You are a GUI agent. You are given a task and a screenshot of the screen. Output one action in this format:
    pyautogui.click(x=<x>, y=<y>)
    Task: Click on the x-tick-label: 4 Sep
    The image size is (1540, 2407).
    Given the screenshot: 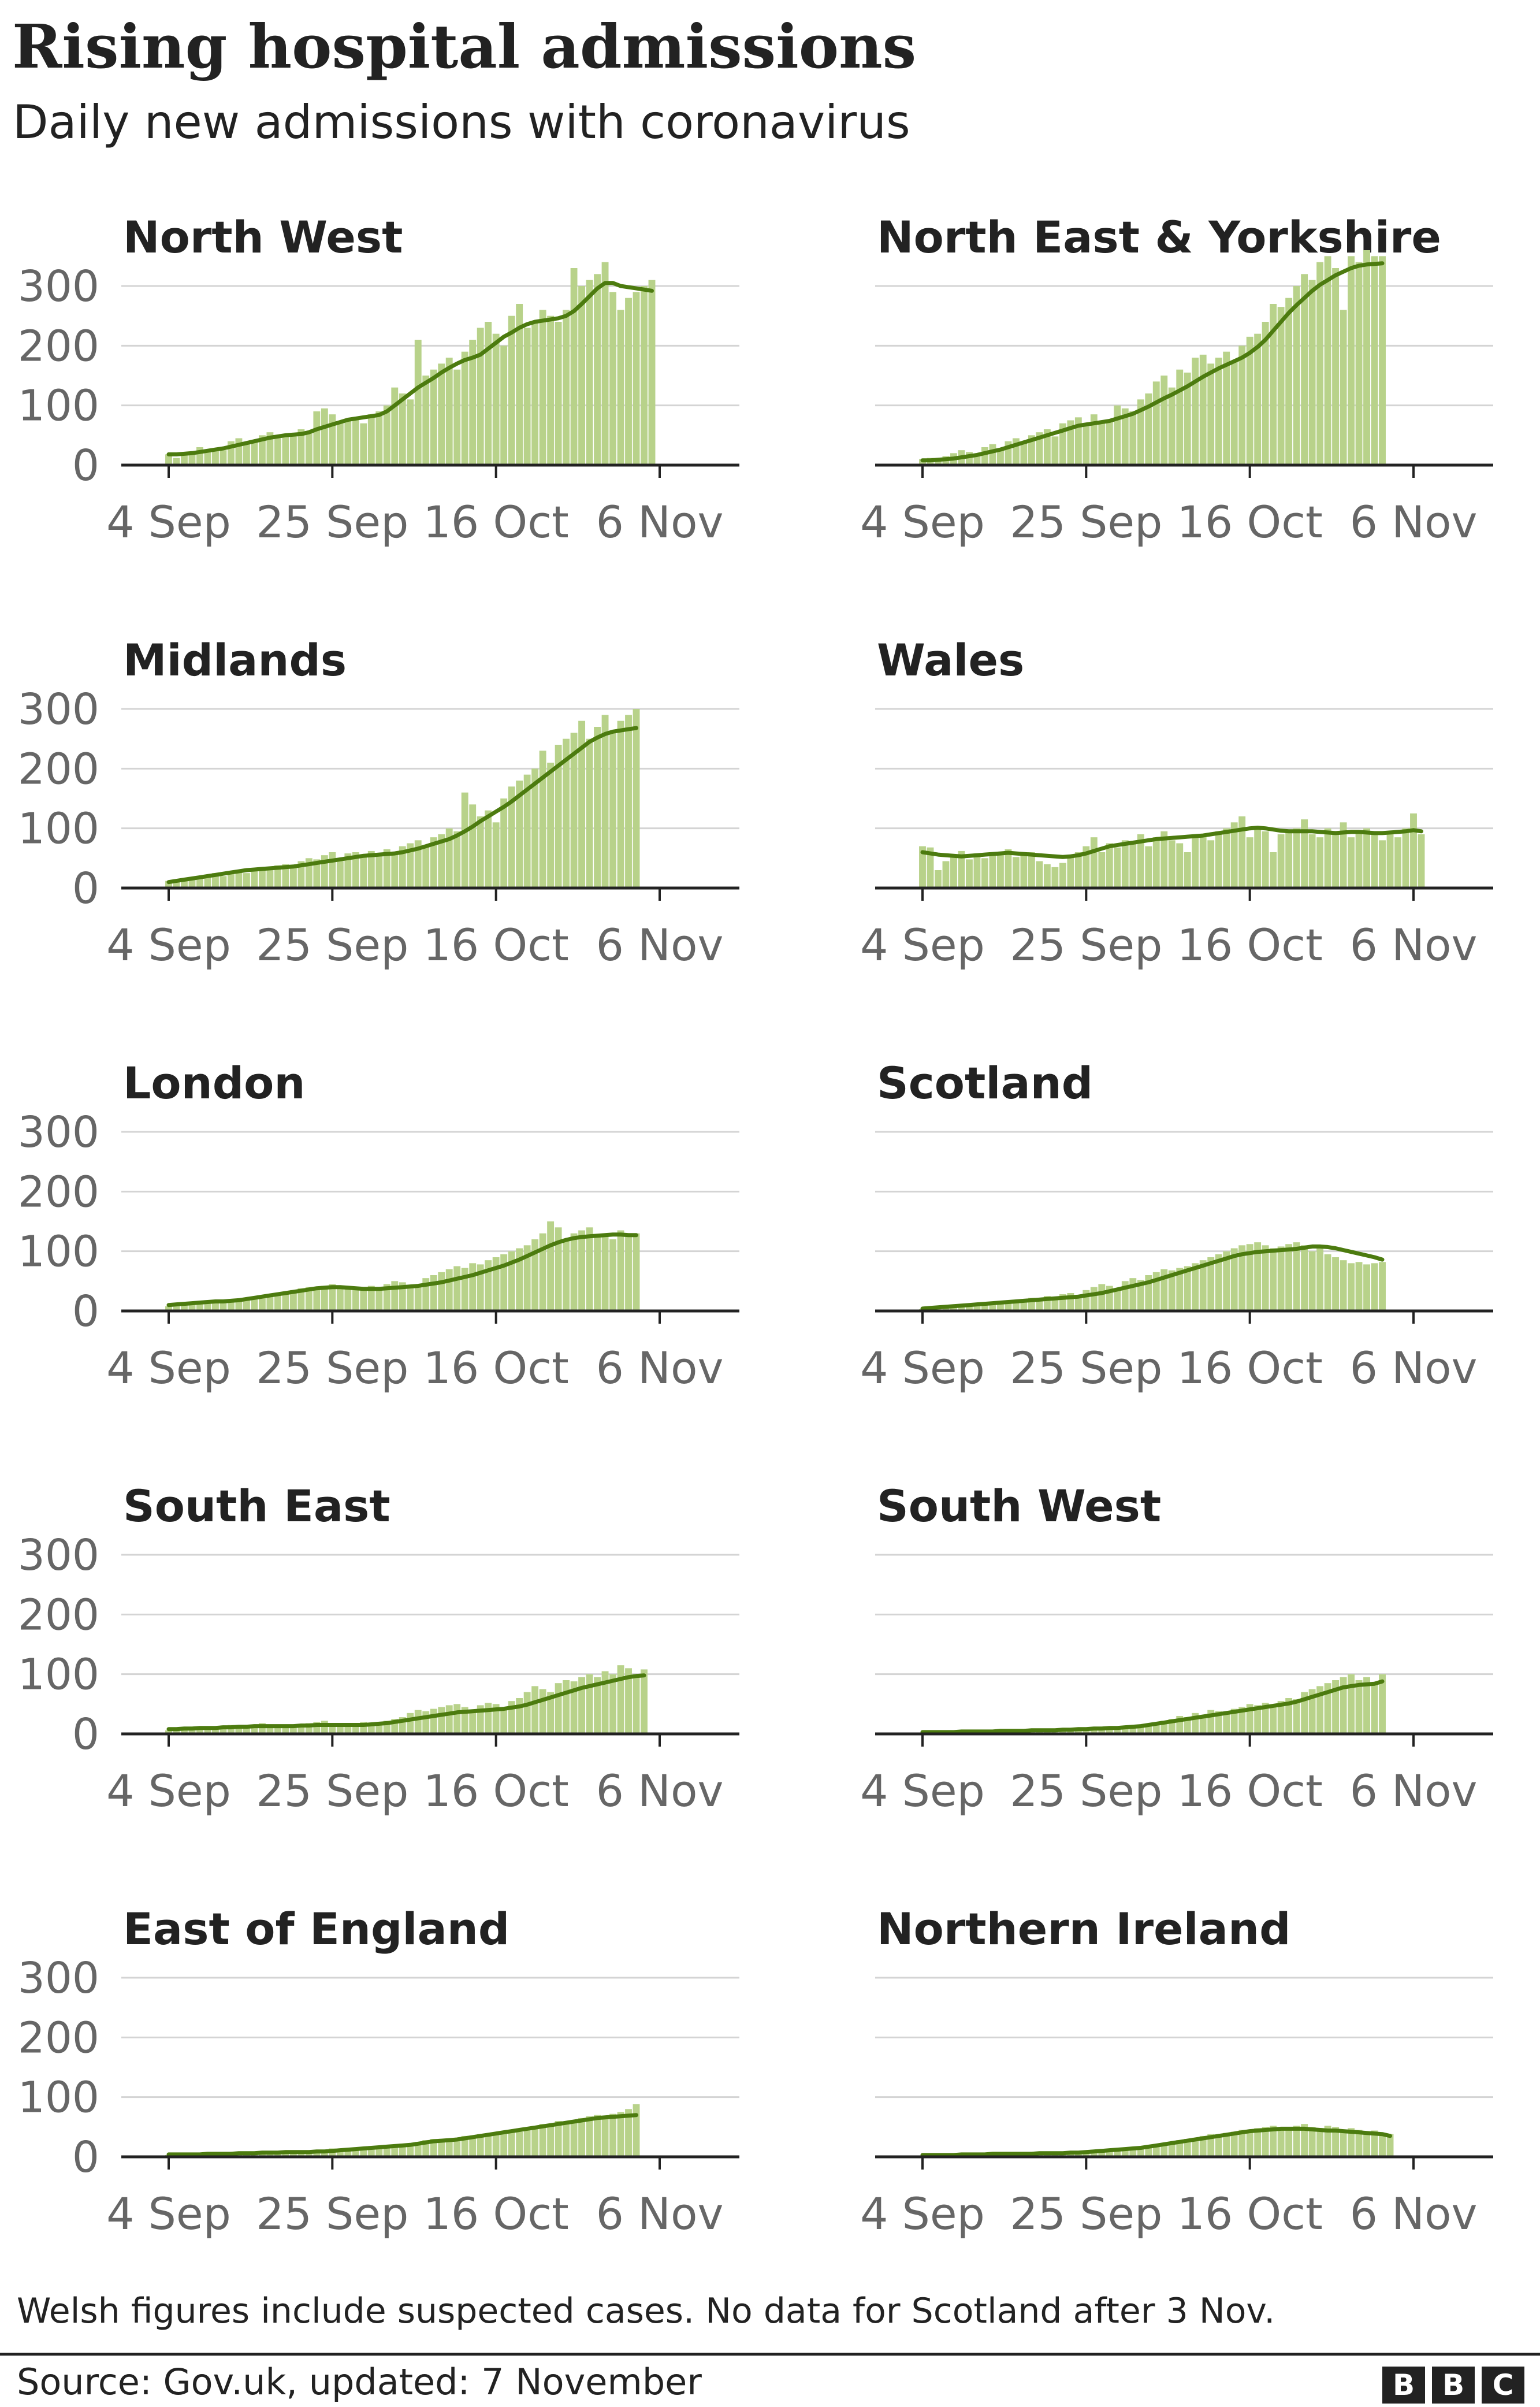 What is the action you would take?
    pyautogui.click(x=168, y=945)
    